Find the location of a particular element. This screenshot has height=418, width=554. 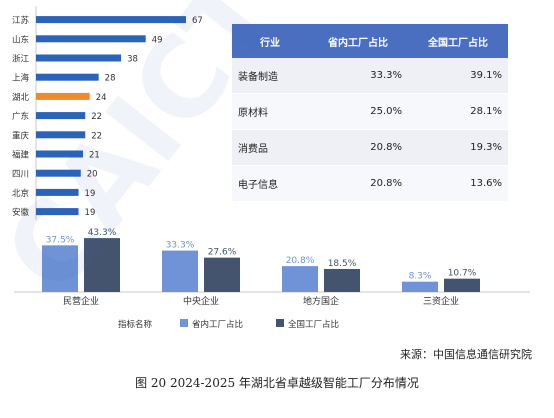

province-label: 浙江 is located at coordinates (21, 59).